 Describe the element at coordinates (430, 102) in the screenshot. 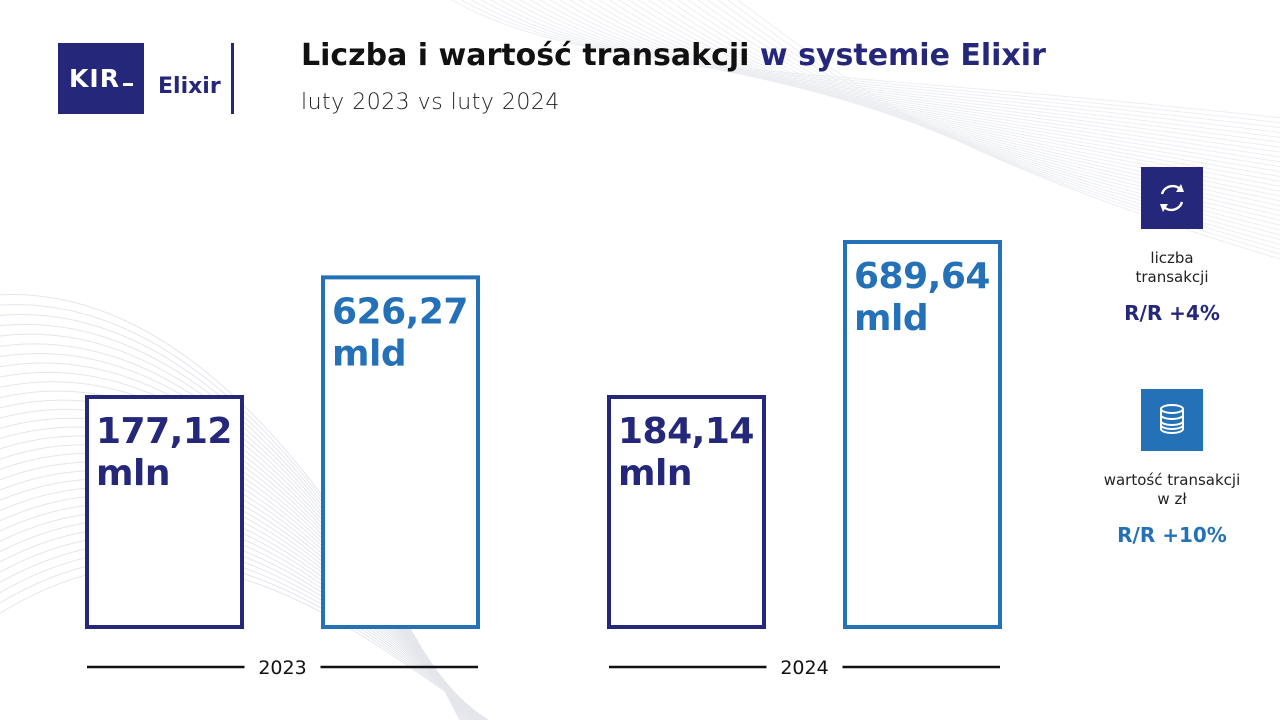

I see `page-subtitle: luty 2023 vs luty 2024` at that location.